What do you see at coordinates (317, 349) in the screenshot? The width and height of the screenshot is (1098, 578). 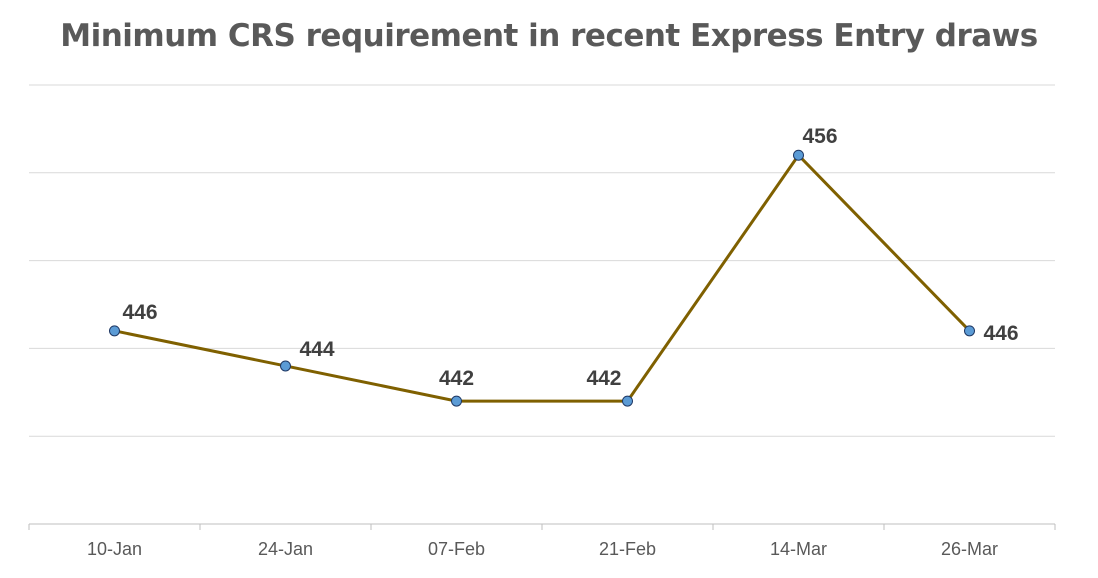 I see `data-label: 444` at bounding box center [317, 349].